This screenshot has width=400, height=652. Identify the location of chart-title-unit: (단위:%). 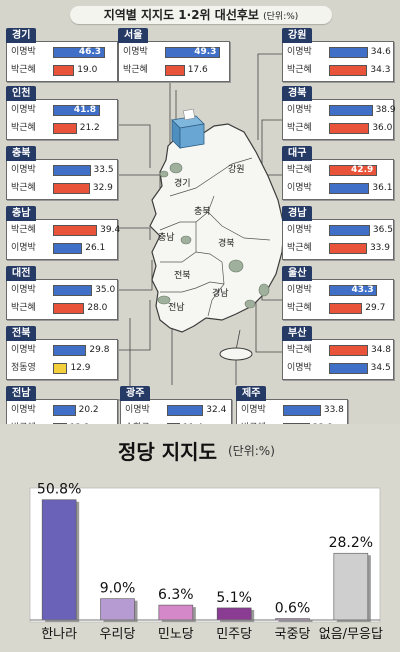
(281, 17).